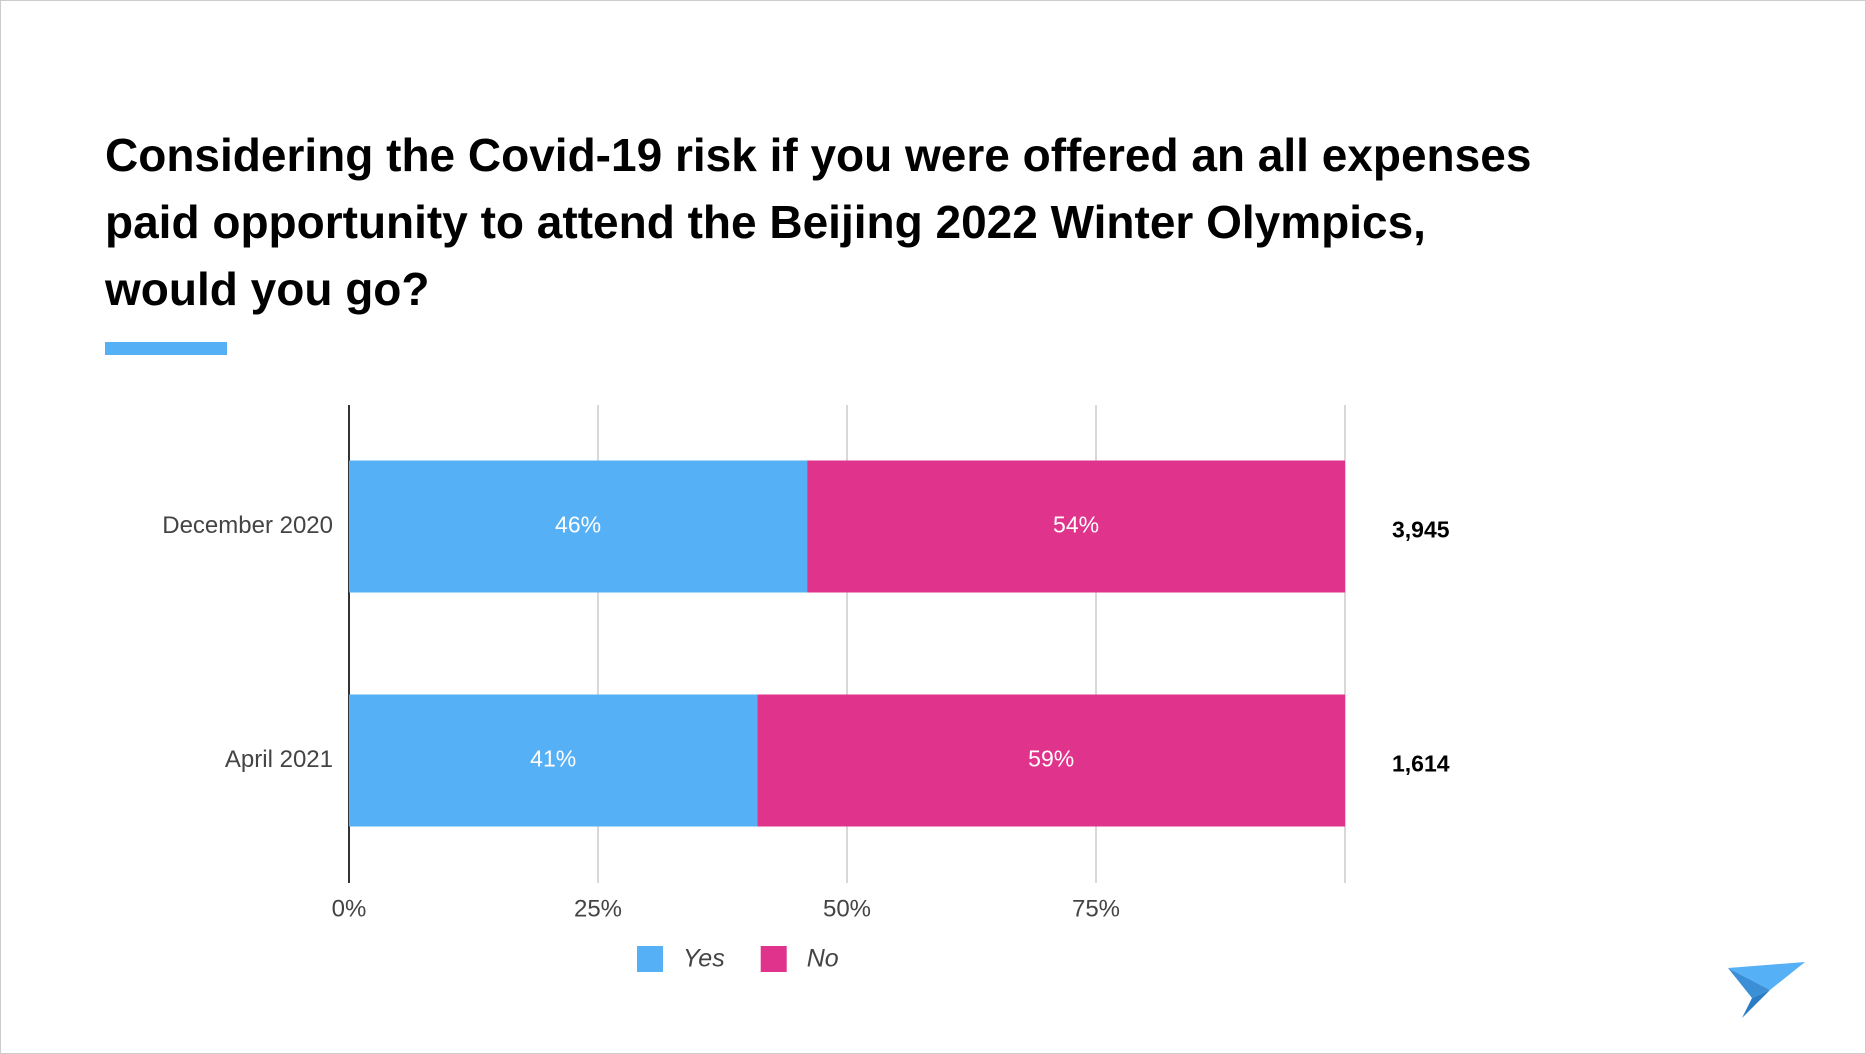  What do you see at coordinates (279, 759) in the screenshot?
I see `category-label: April 2021` at bounding box center [279, 759].